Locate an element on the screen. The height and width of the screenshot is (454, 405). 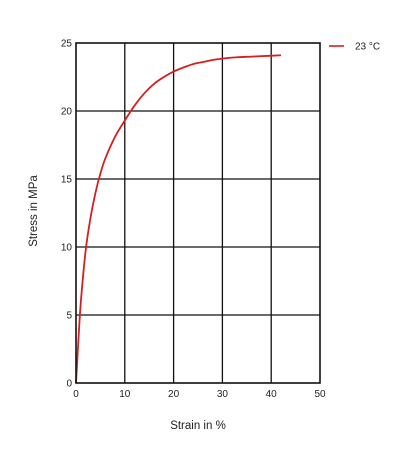
x-tick-label: 0 is located at coordinates (76, 394).